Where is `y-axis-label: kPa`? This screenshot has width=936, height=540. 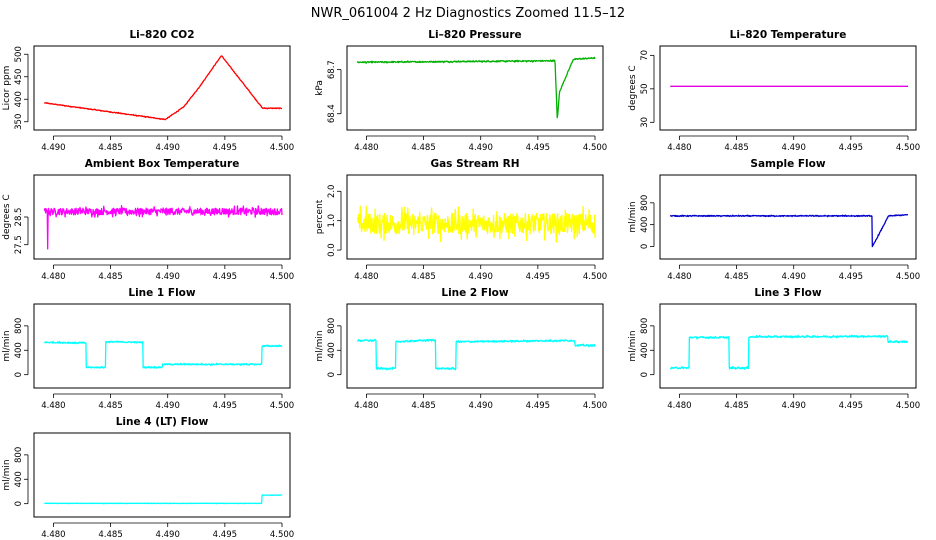
y-axis-label: kPa is located at coordinates (320, 88).